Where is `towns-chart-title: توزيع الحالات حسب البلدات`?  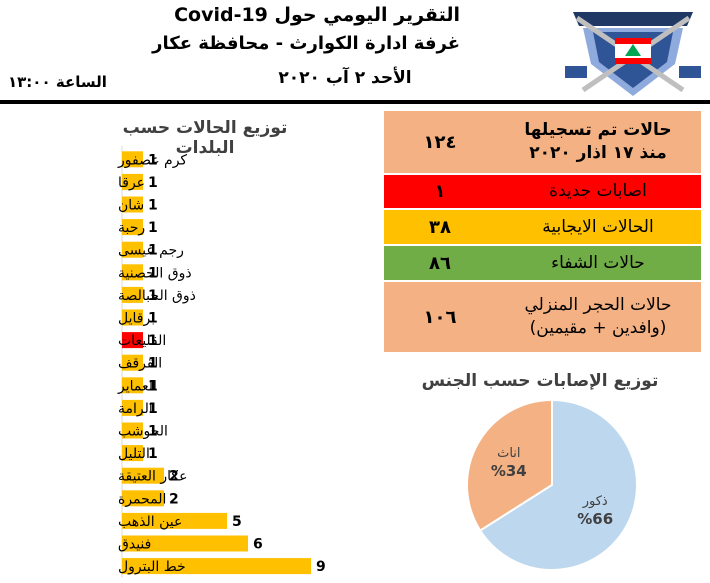
towns-chart-title: توزيع الحالات حسب البلدات is located at coordinates (205, 138).